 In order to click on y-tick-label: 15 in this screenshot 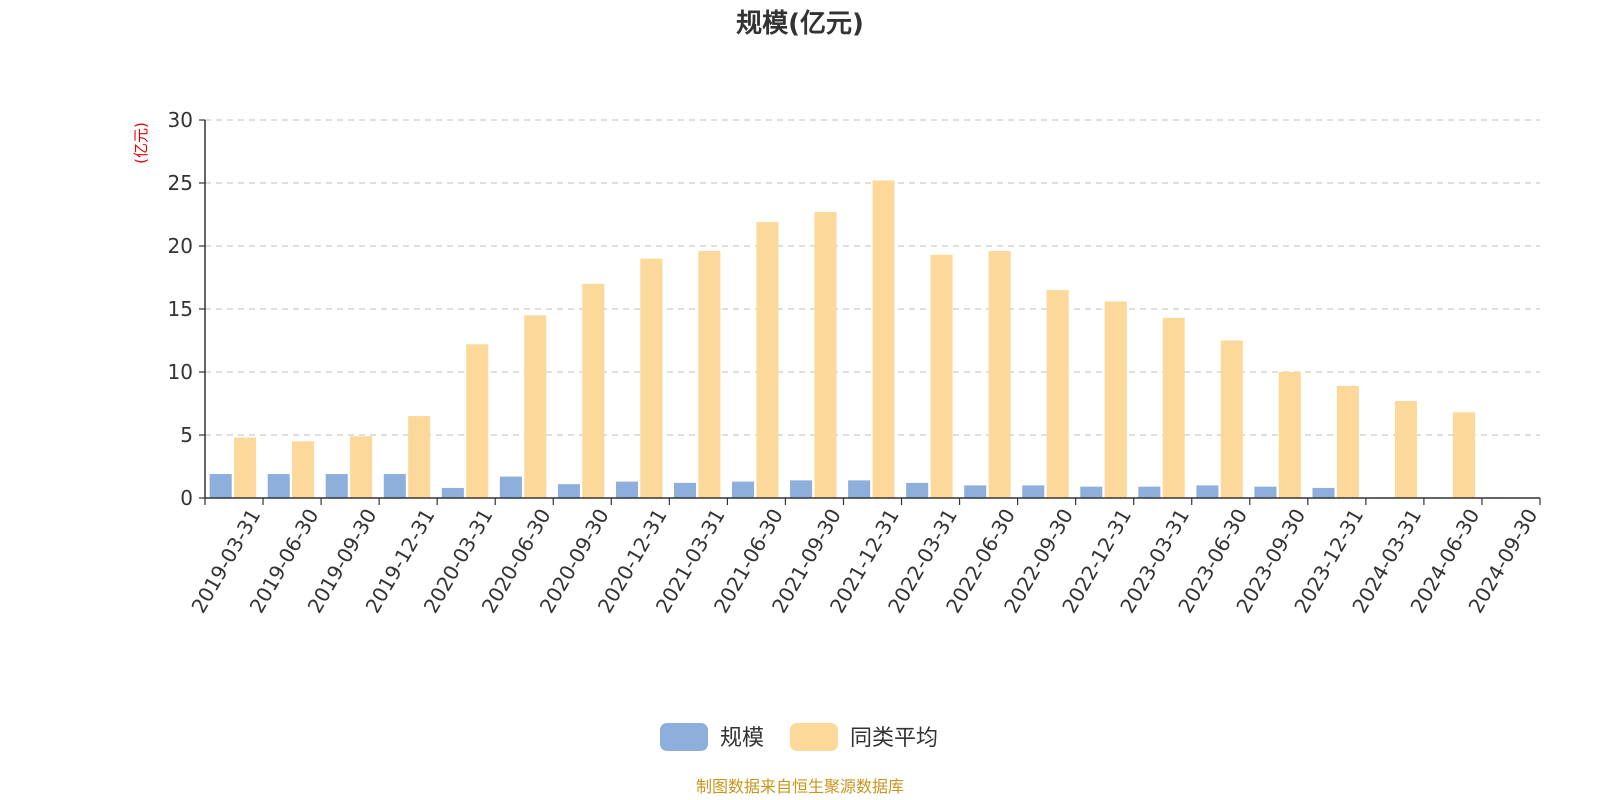, I will do `click(180, 309)`.